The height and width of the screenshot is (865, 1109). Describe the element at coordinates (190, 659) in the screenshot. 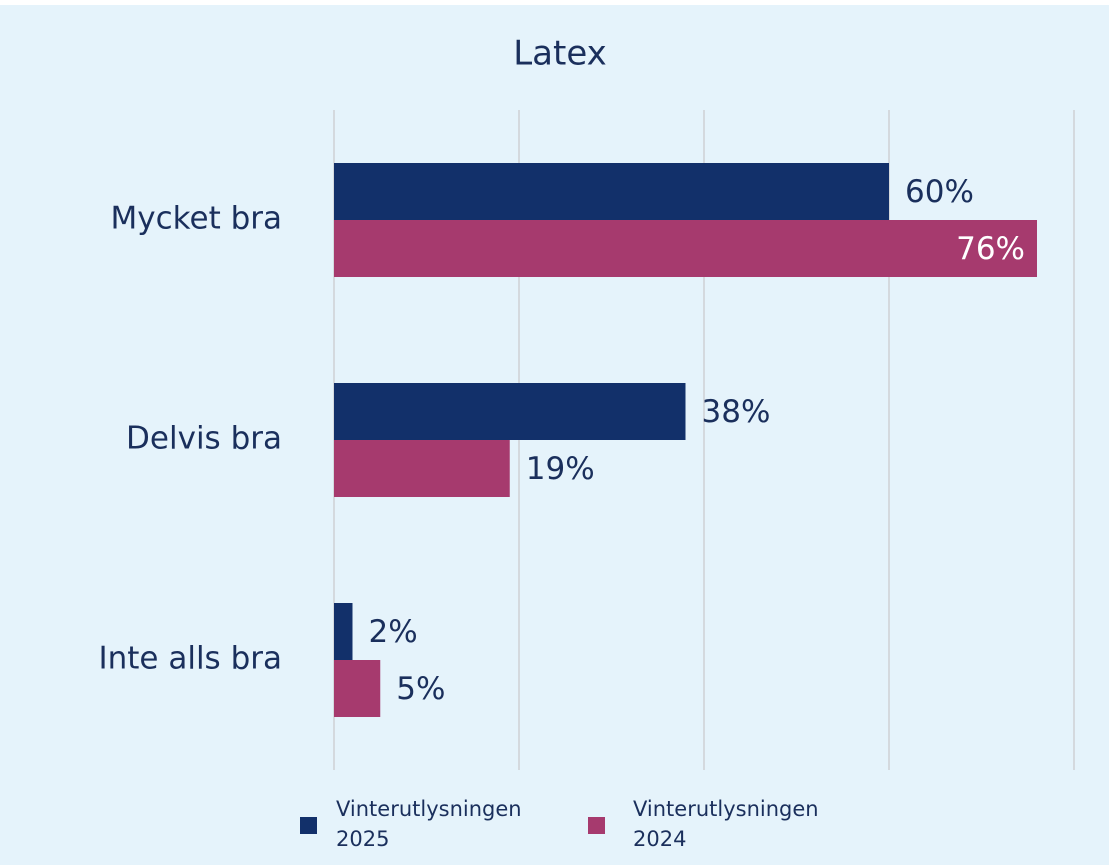

I see `category-label: Inte alls bra` at that location.